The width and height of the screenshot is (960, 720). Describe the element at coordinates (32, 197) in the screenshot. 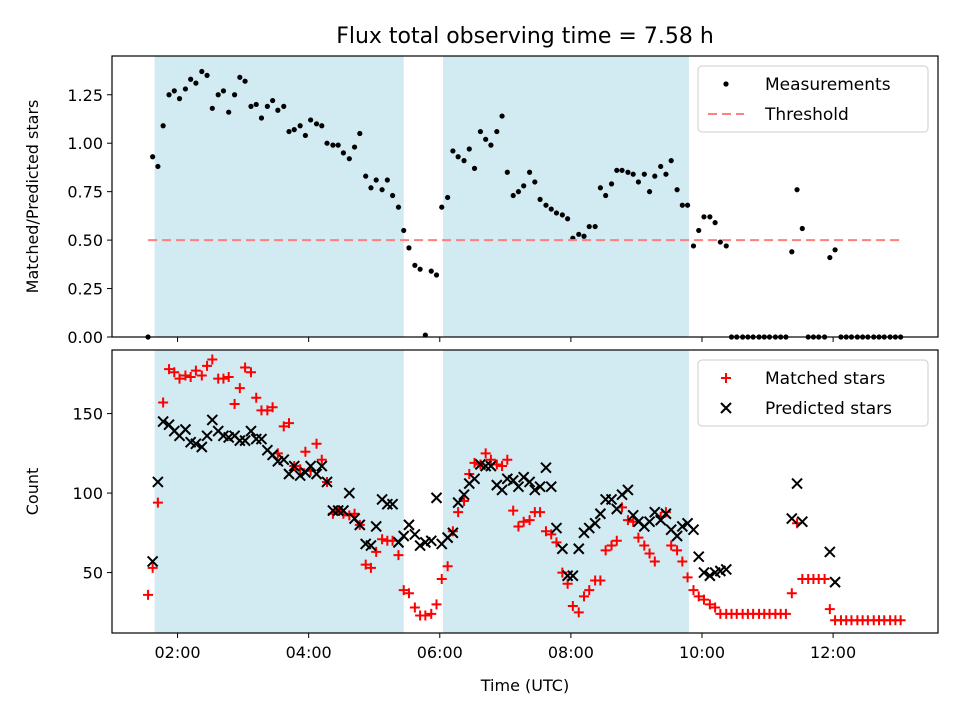

I see `top-y-axis-label: Matched/Predicted stars` at that location.